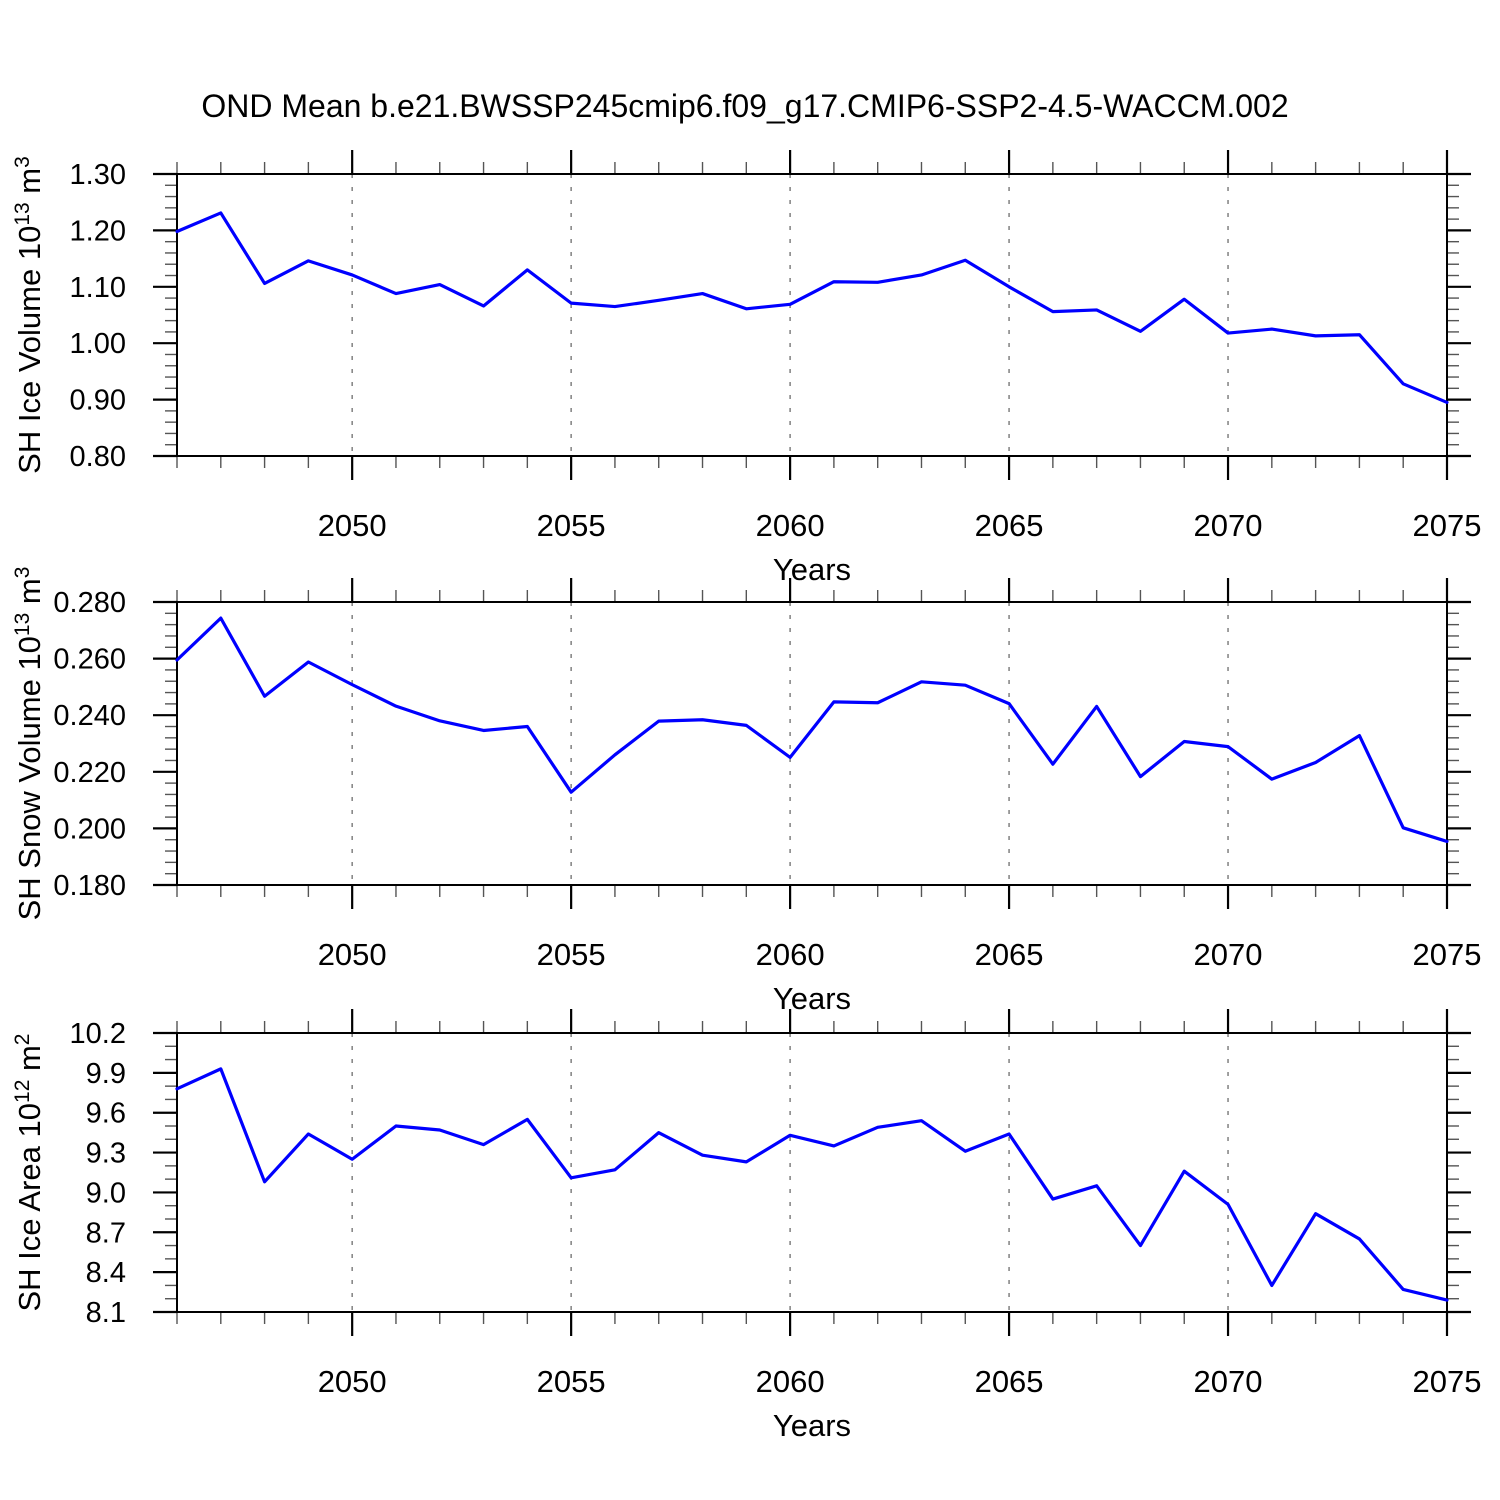 The width and height of the screenshot is (1500, 1500). Describe the element at coordinates (98, 401) in the screenshot. I see `y-tick-label: 0.90` at that location.